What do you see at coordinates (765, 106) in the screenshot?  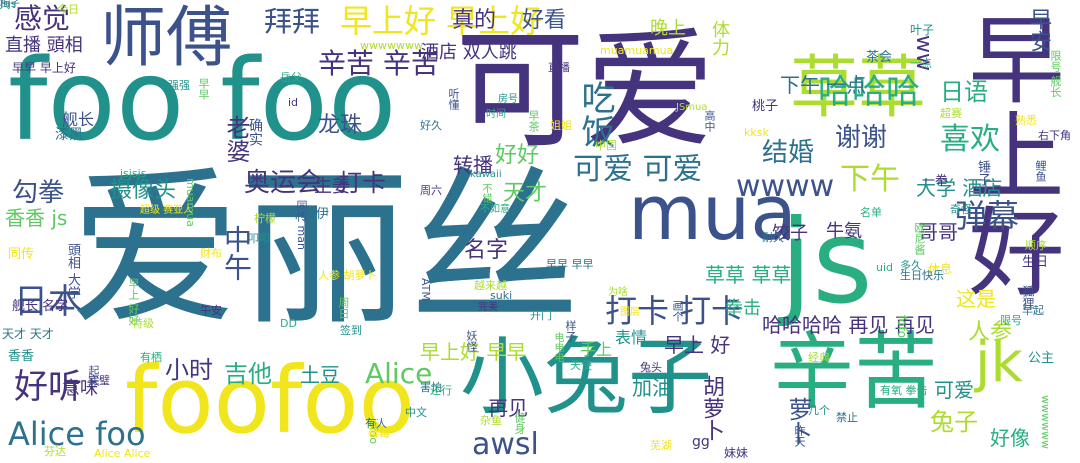 I see `cloud-word: 桃子` at bounding box center [765, 106].